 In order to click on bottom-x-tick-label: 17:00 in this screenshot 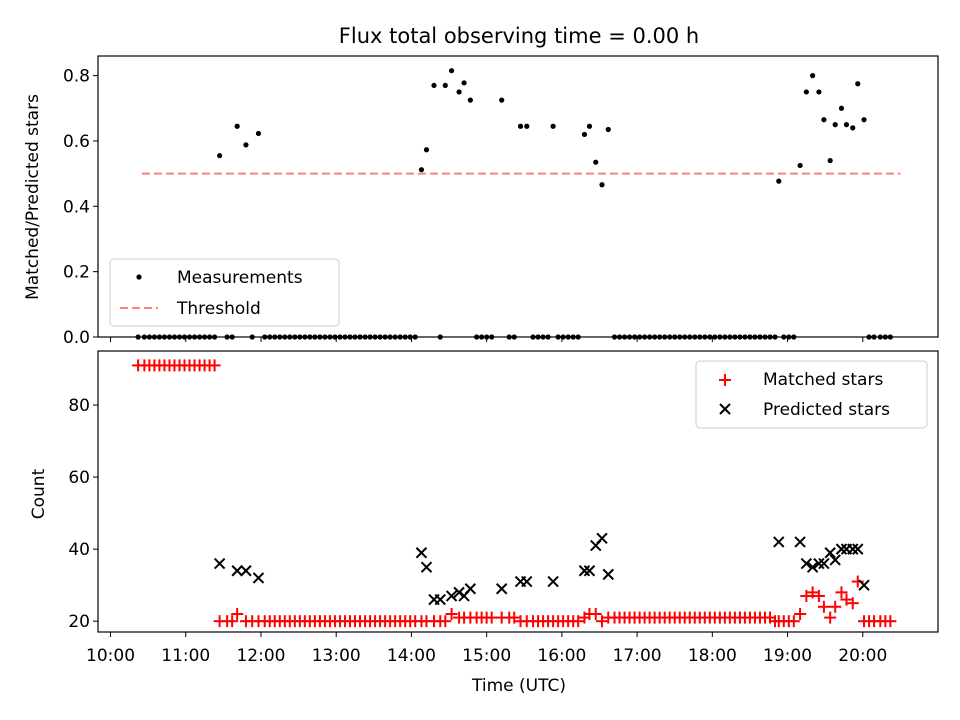, I will do `click(637, 656)`.